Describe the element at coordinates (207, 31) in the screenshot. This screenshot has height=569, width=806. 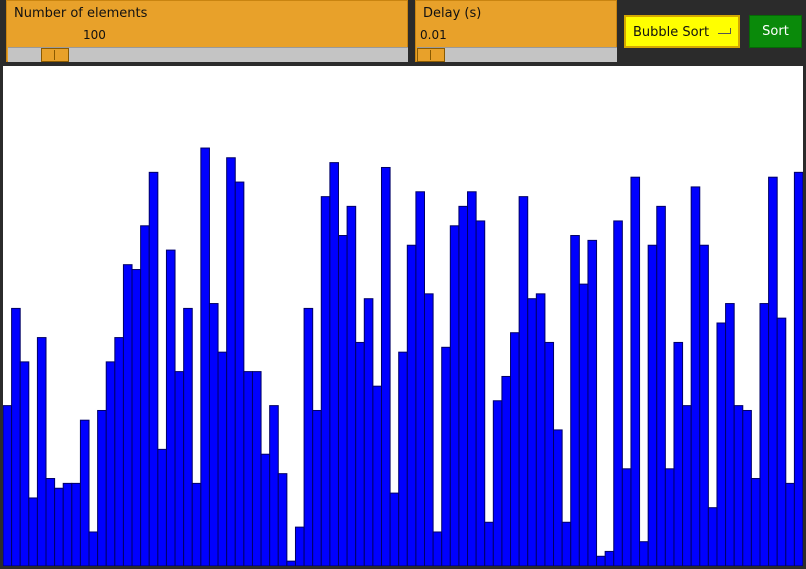
I see `elements-slider-panel: Number of elements 100` at that location.